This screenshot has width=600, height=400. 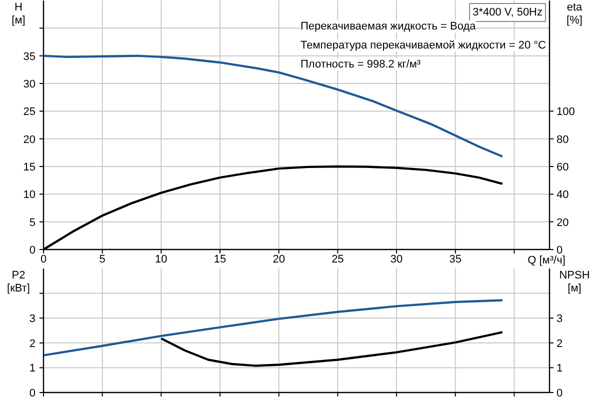 What do you see at coordinates (102, 260) in the screenshot?
I see `x-tick-label: 5` at bounding box center [102, 260].